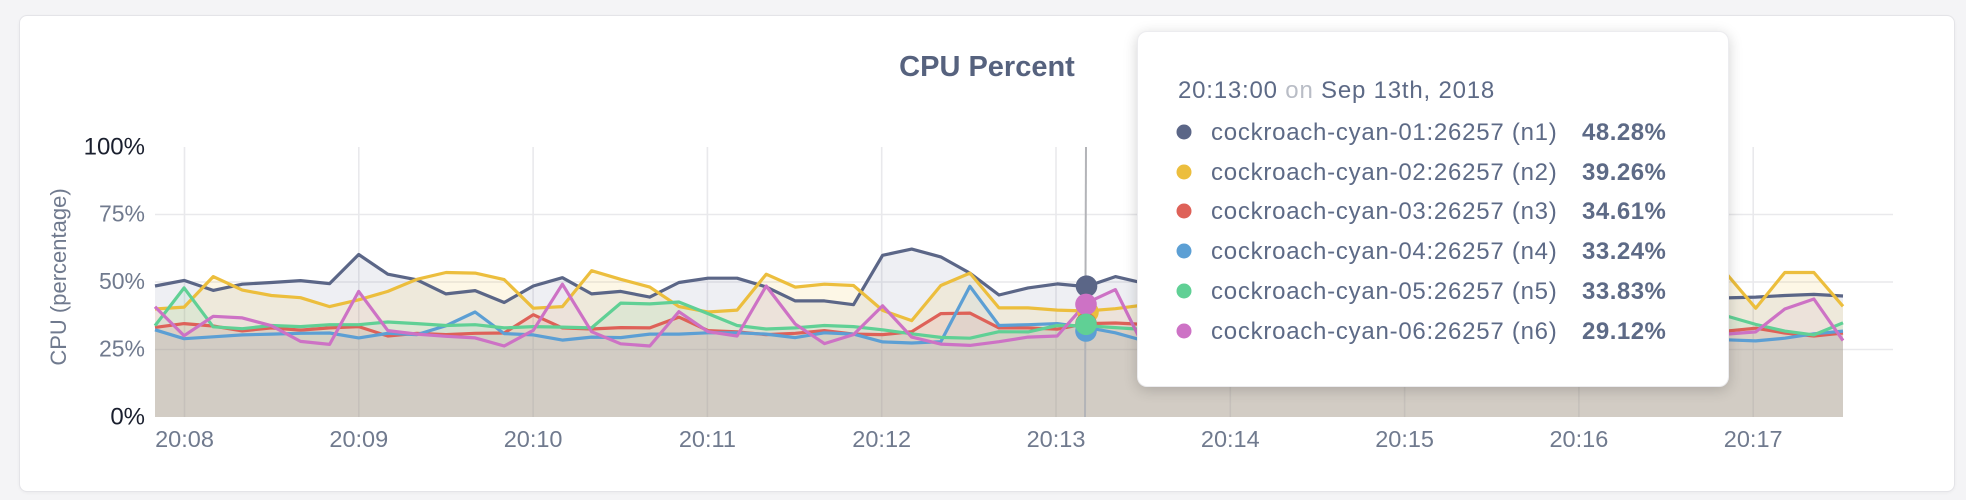 The width and height of the screenshot is (1966, 500). Describe the element at coordinates (58, 276) in the screenshot. I see `svg-text: CPU (percentage)` at that location.